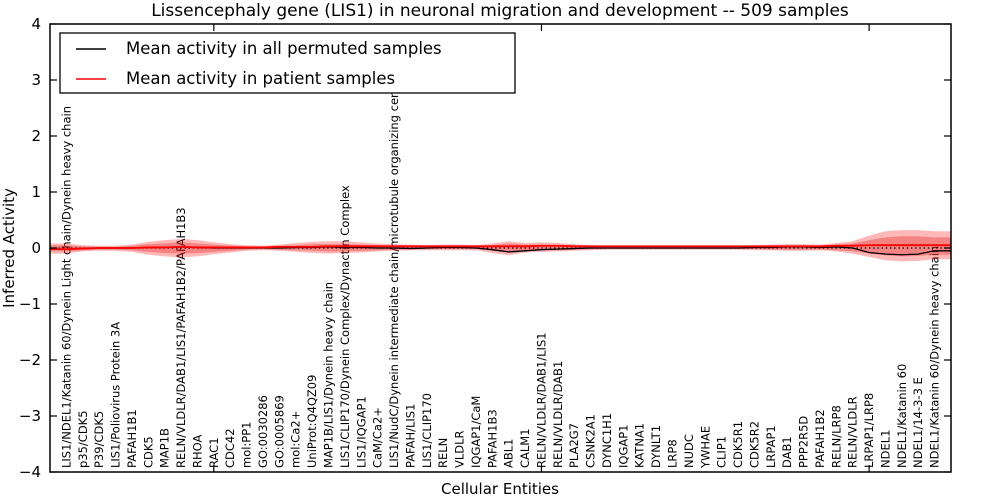  I want to click on x-tick-label: MAP1B/LIS1/Dynein heavy chain, so click(328, 375).